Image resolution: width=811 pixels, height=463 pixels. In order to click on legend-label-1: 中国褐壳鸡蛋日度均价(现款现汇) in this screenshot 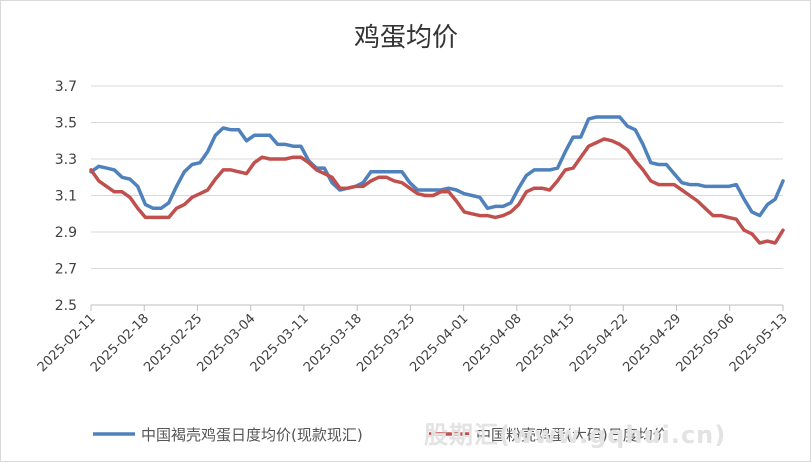, I will do `click(252, 435)`.